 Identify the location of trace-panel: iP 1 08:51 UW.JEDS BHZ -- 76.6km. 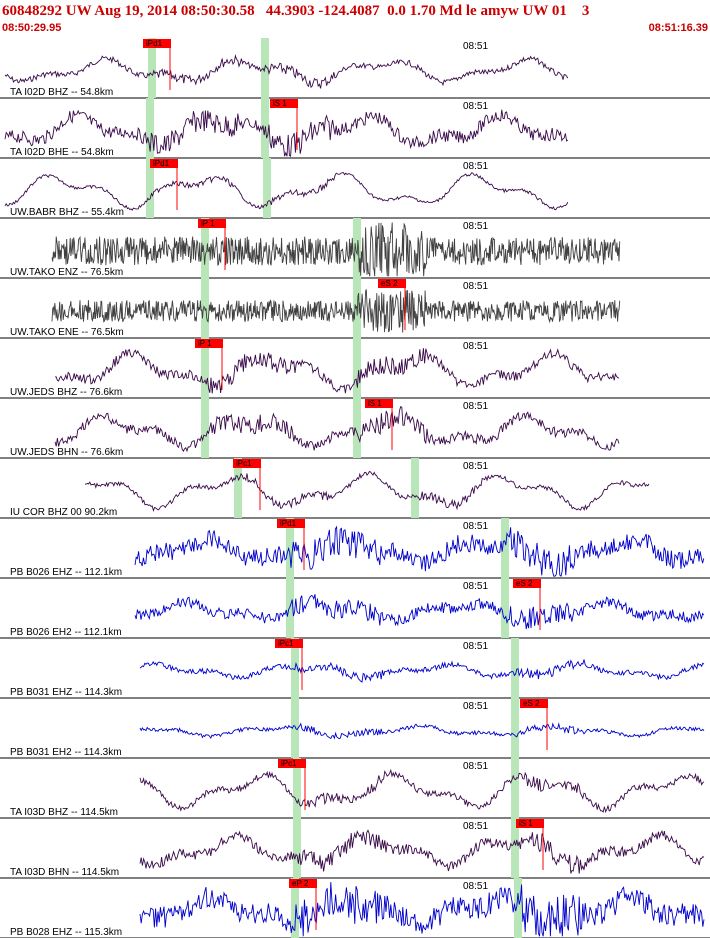
(355, 368).